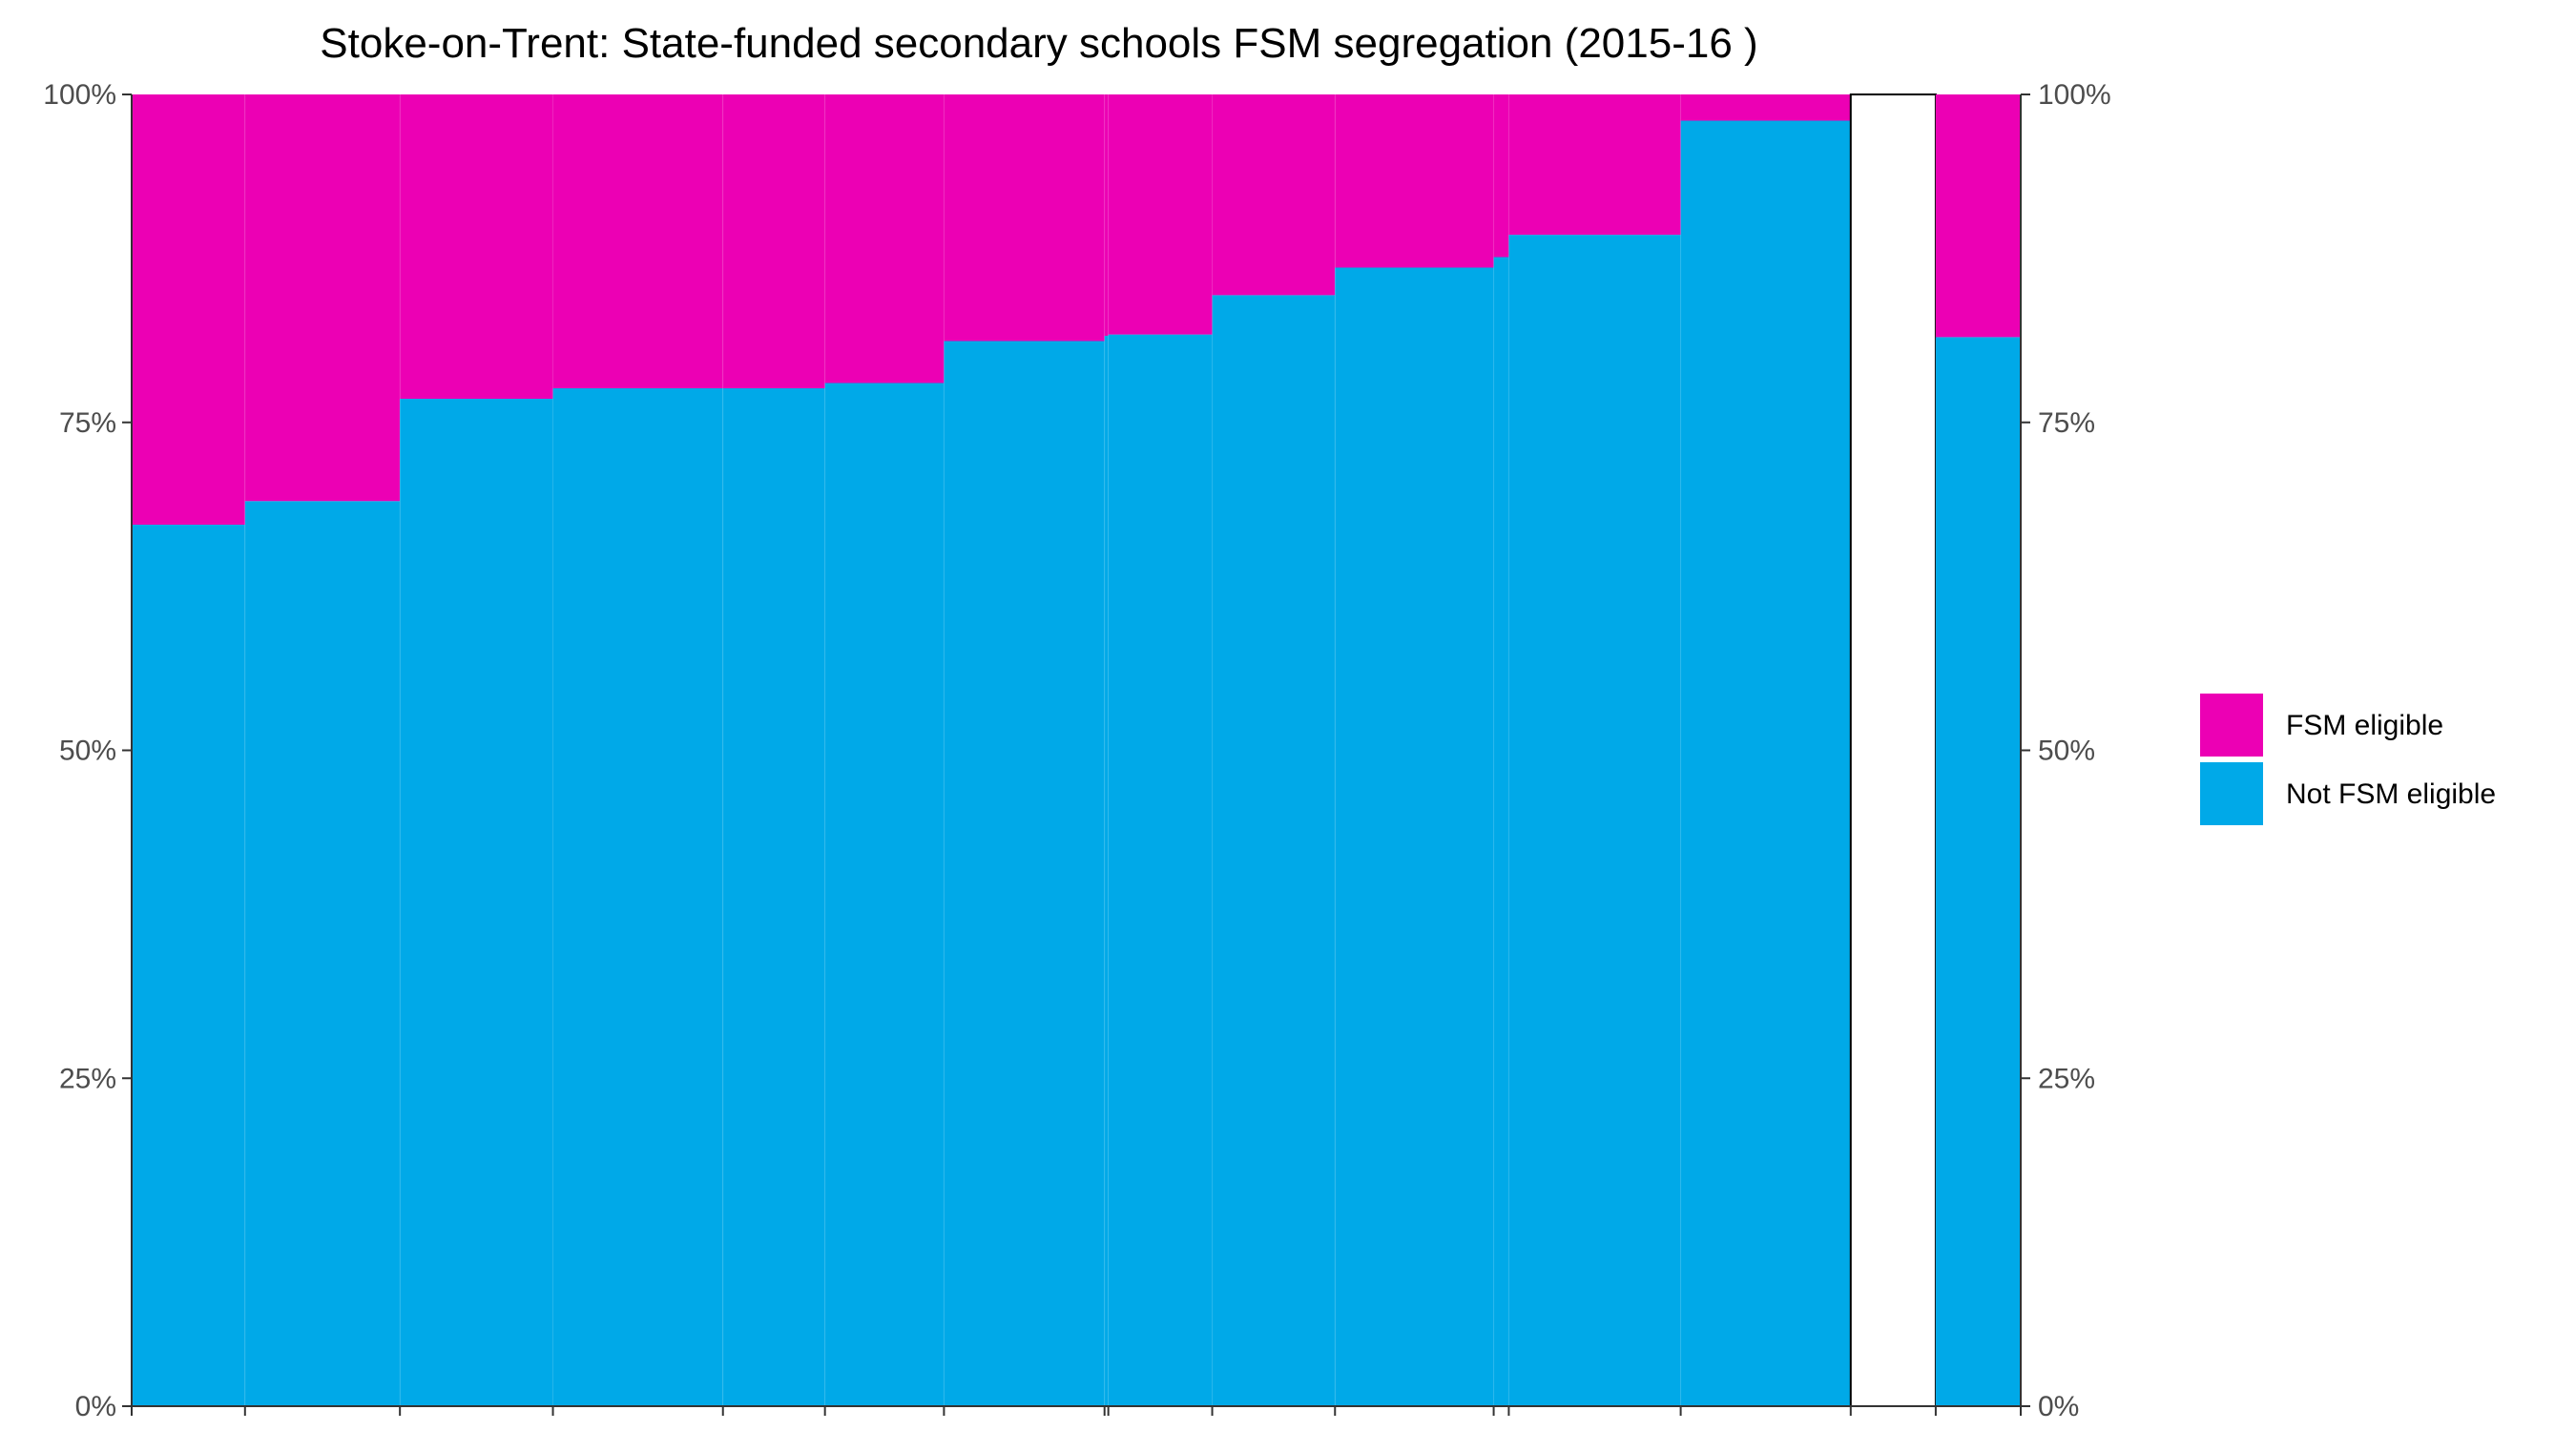  I want to click on left-y-tick-label: 100%, so click(79, 95).